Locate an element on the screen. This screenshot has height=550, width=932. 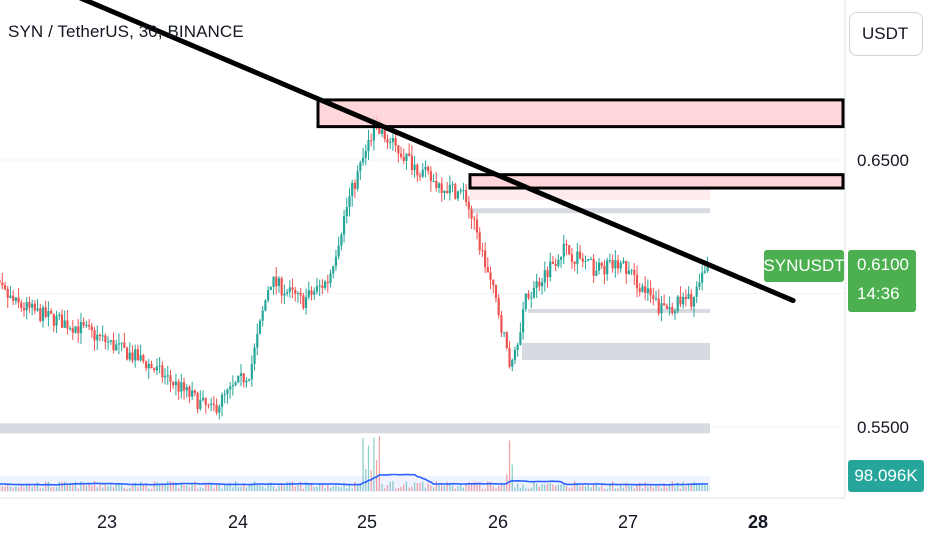
symbol-badge: SYNUSDT is located at coordinates (804, 266).